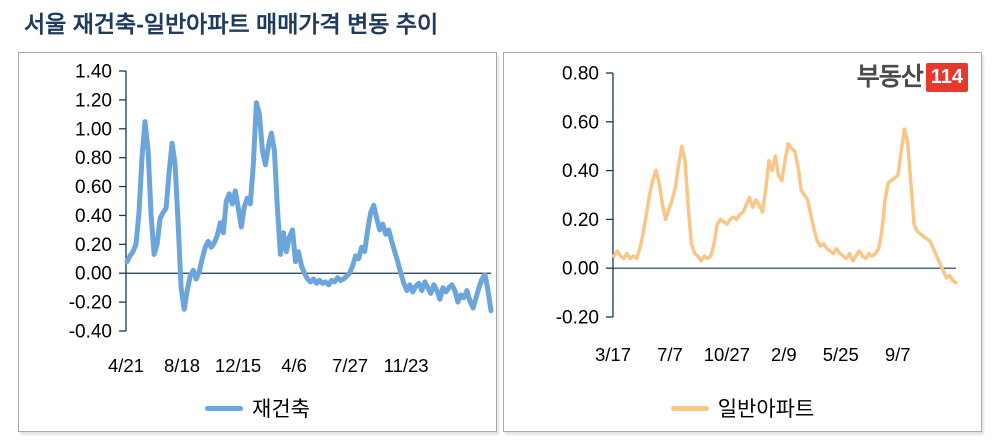 The width and height of the screenshot is (997, 448). I want to click on svg-text: 3/17, so click(613, 354).